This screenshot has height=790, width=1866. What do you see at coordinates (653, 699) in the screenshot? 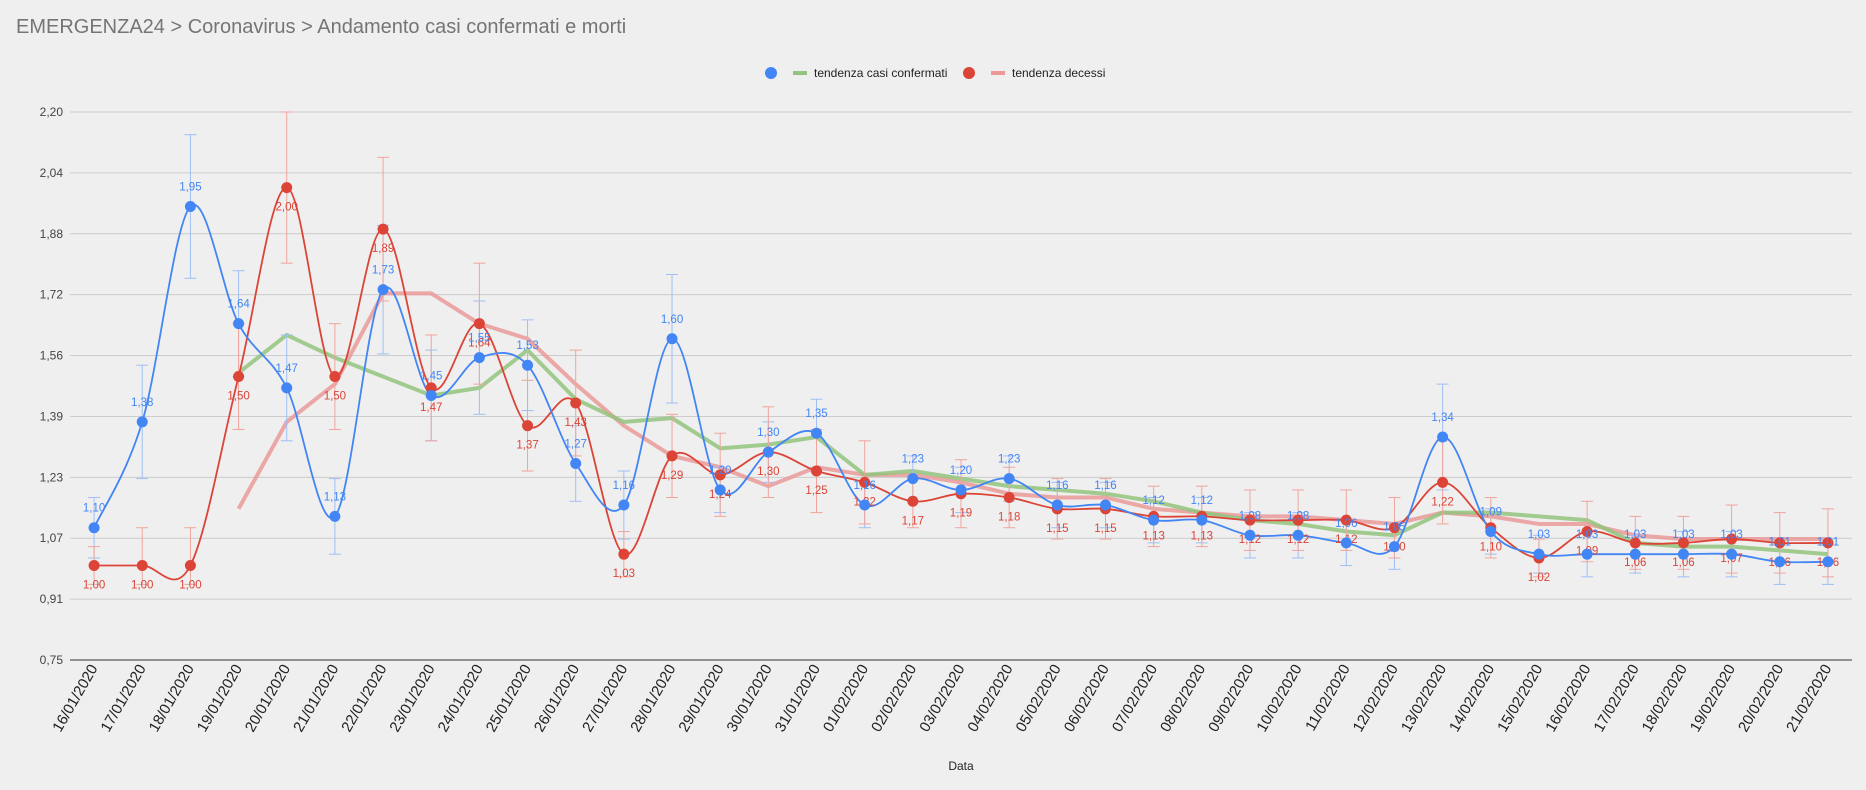
I see `x-tick-label: 28/01/2020` at bounding box center [653, 699].